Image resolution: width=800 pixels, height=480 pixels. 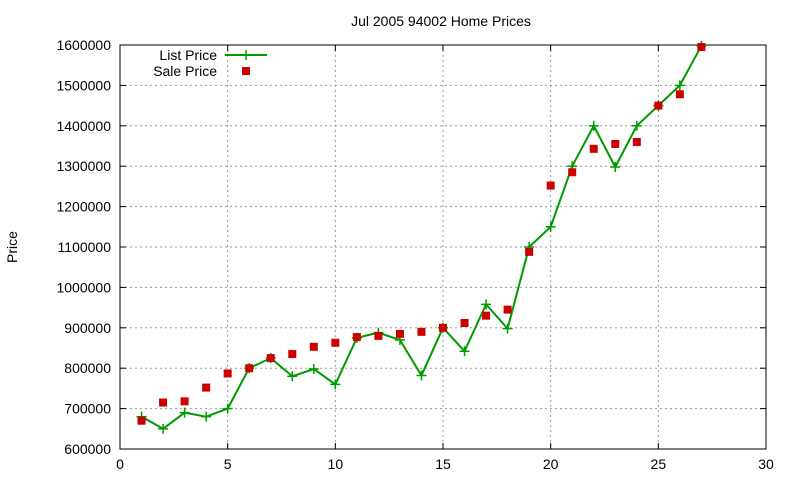 I want to click on y-tick-label: 900000, so click(x=87, y=328).